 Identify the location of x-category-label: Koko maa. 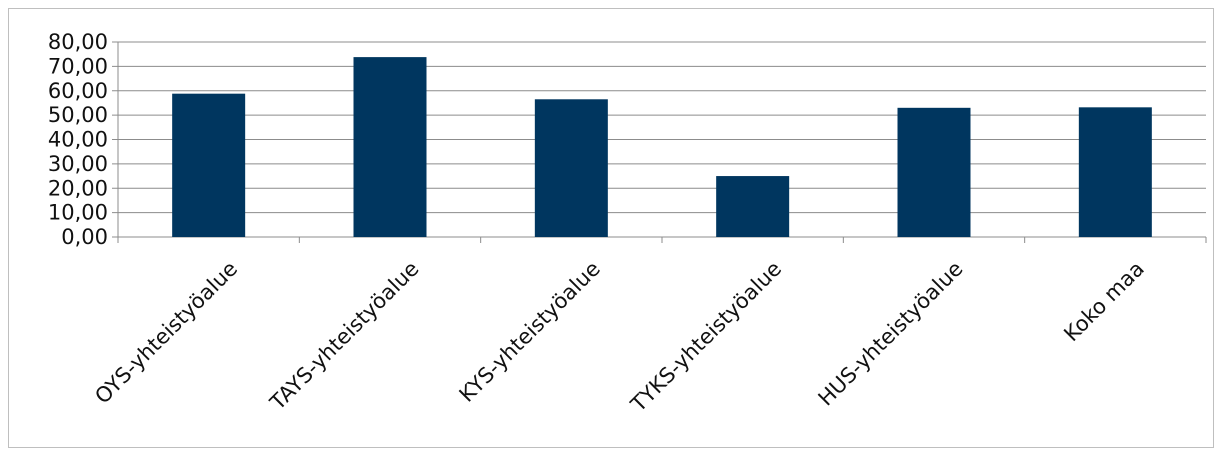
(1104, 302).